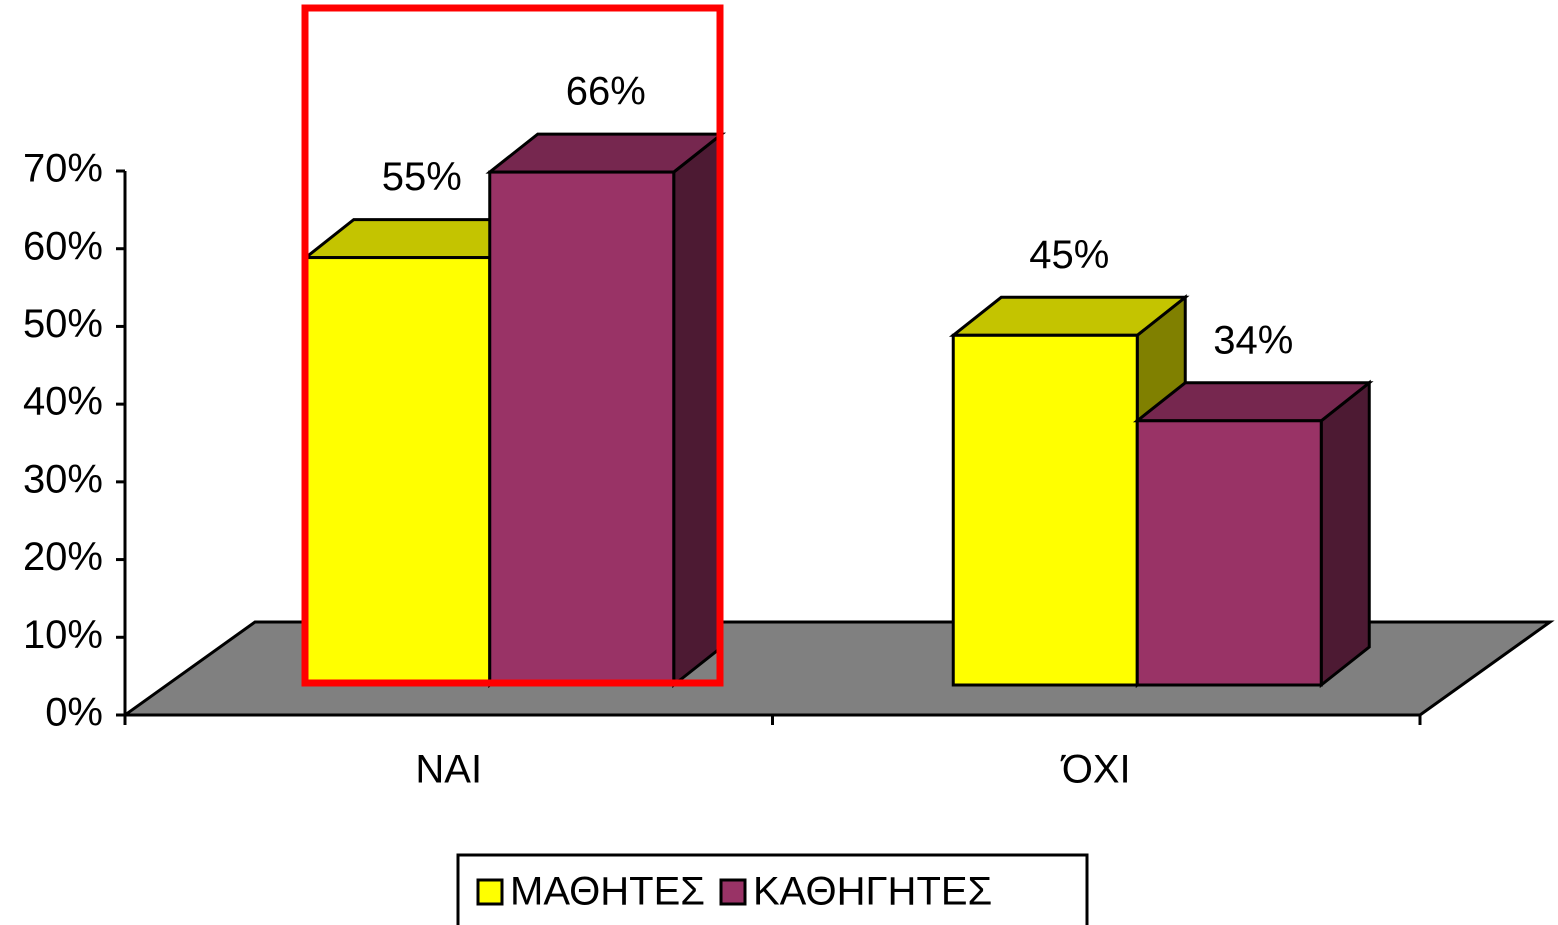 Image resolution: width=1558 pixels, height=925 pixels. I want to click on x-tick-label: ΌΧΙ, so click(1095, 770).